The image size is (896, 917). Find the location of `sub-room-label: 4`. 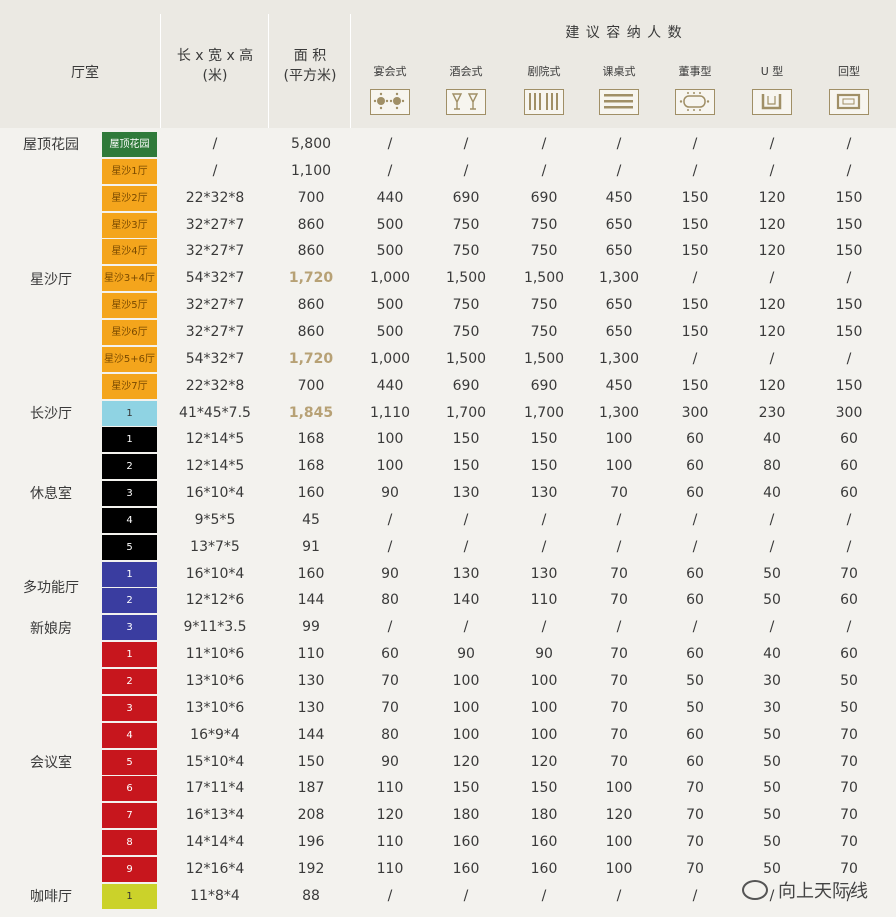

sub-room-label: 4 is located at coordinates (129, 520).